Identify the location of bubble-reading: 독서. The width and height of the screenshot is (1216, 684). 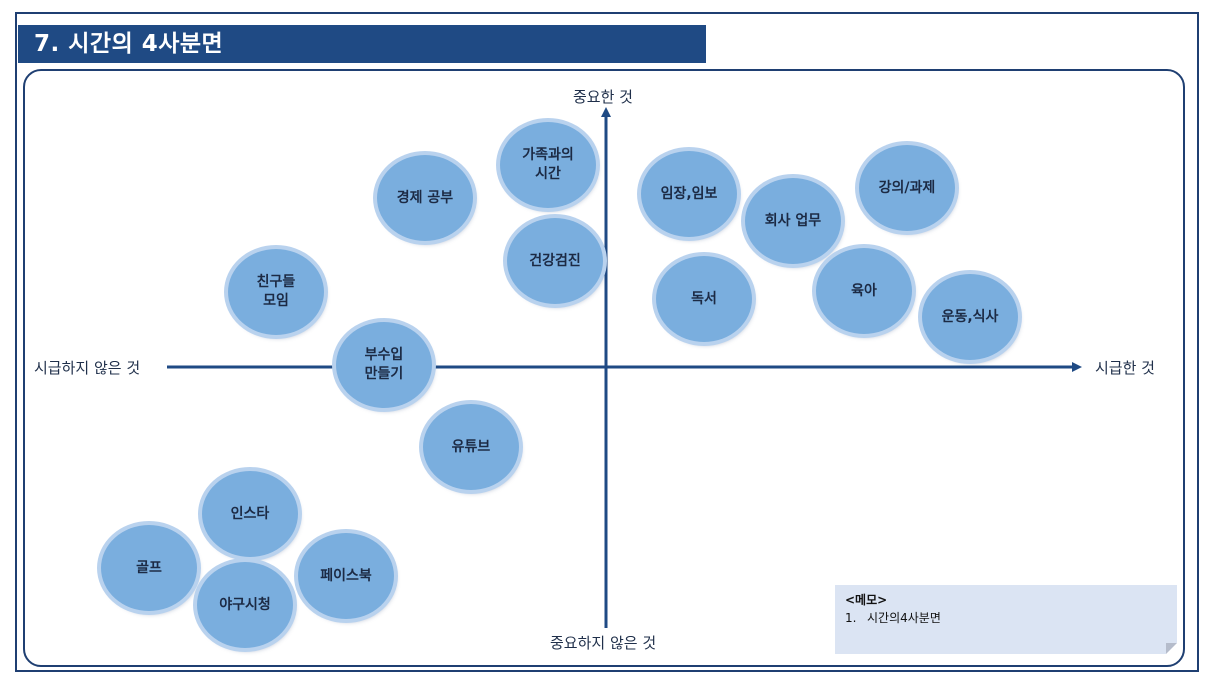
(704, 299).